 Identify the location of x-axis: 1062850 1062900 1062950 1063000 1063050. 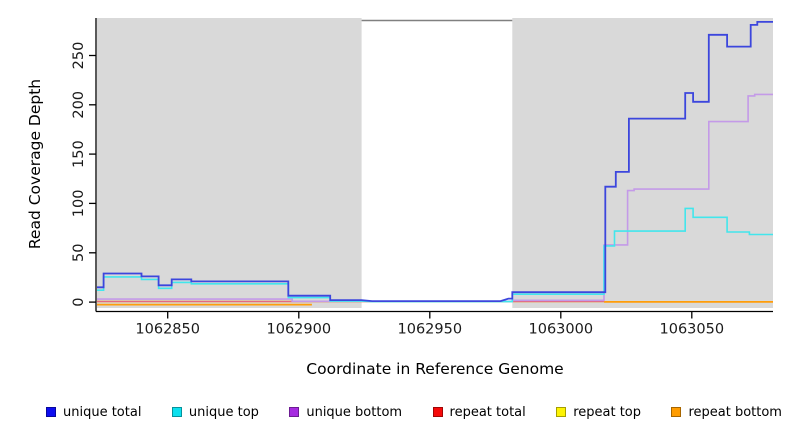
(434, 324).